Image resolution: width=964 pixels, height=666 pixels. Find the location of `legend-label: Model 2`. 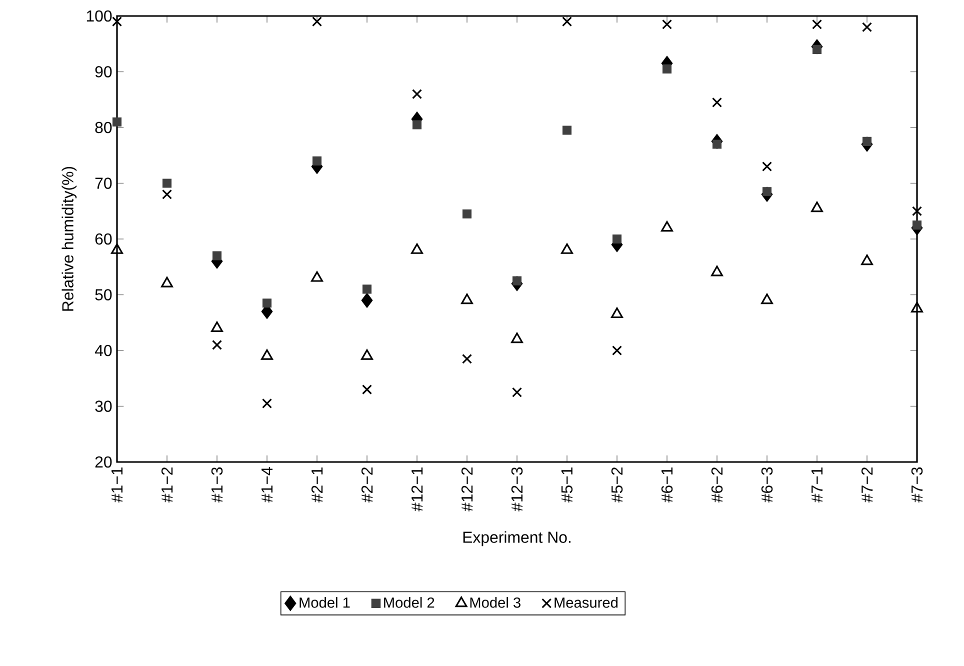

legend-label: Model 2 is located at coordinates (409, 602).